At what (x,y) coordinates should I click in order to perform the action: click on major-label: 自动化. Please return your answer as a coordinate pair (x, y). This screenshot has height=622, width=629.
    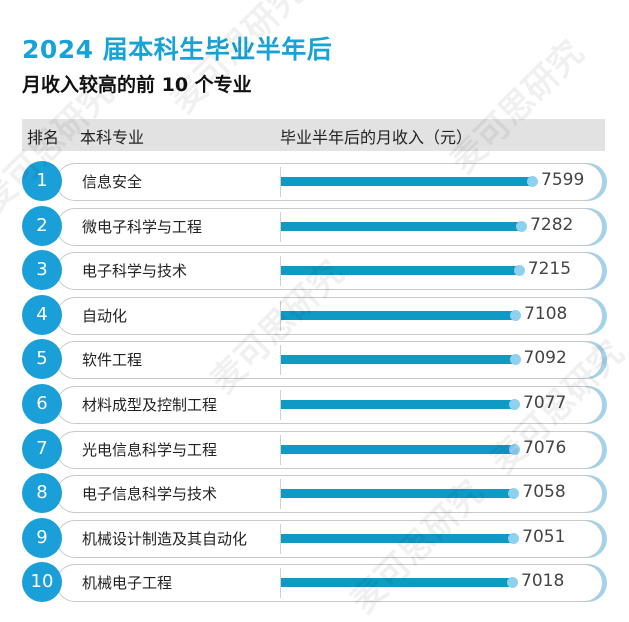
    Looking at the image, I should click on (105, 315).